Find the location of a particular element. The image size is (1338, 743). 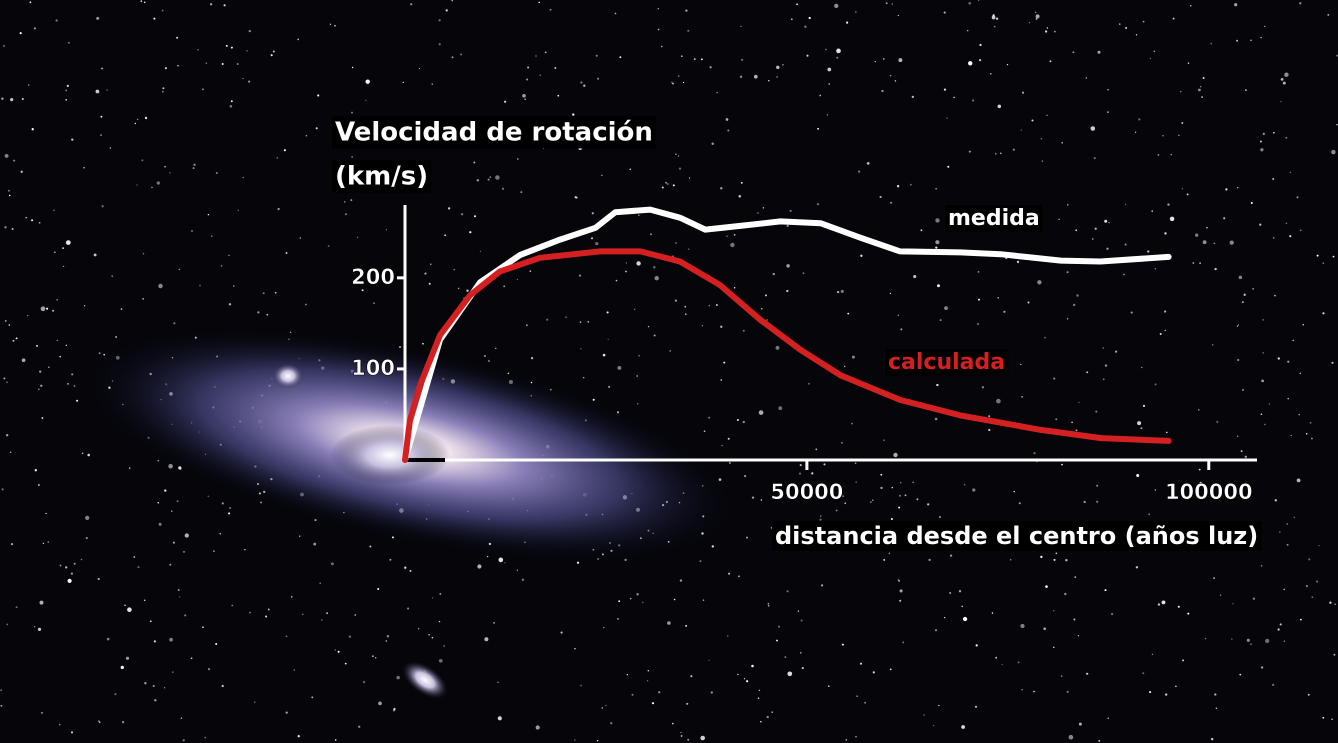

series-label-bg is located at coordinates (994, 218).